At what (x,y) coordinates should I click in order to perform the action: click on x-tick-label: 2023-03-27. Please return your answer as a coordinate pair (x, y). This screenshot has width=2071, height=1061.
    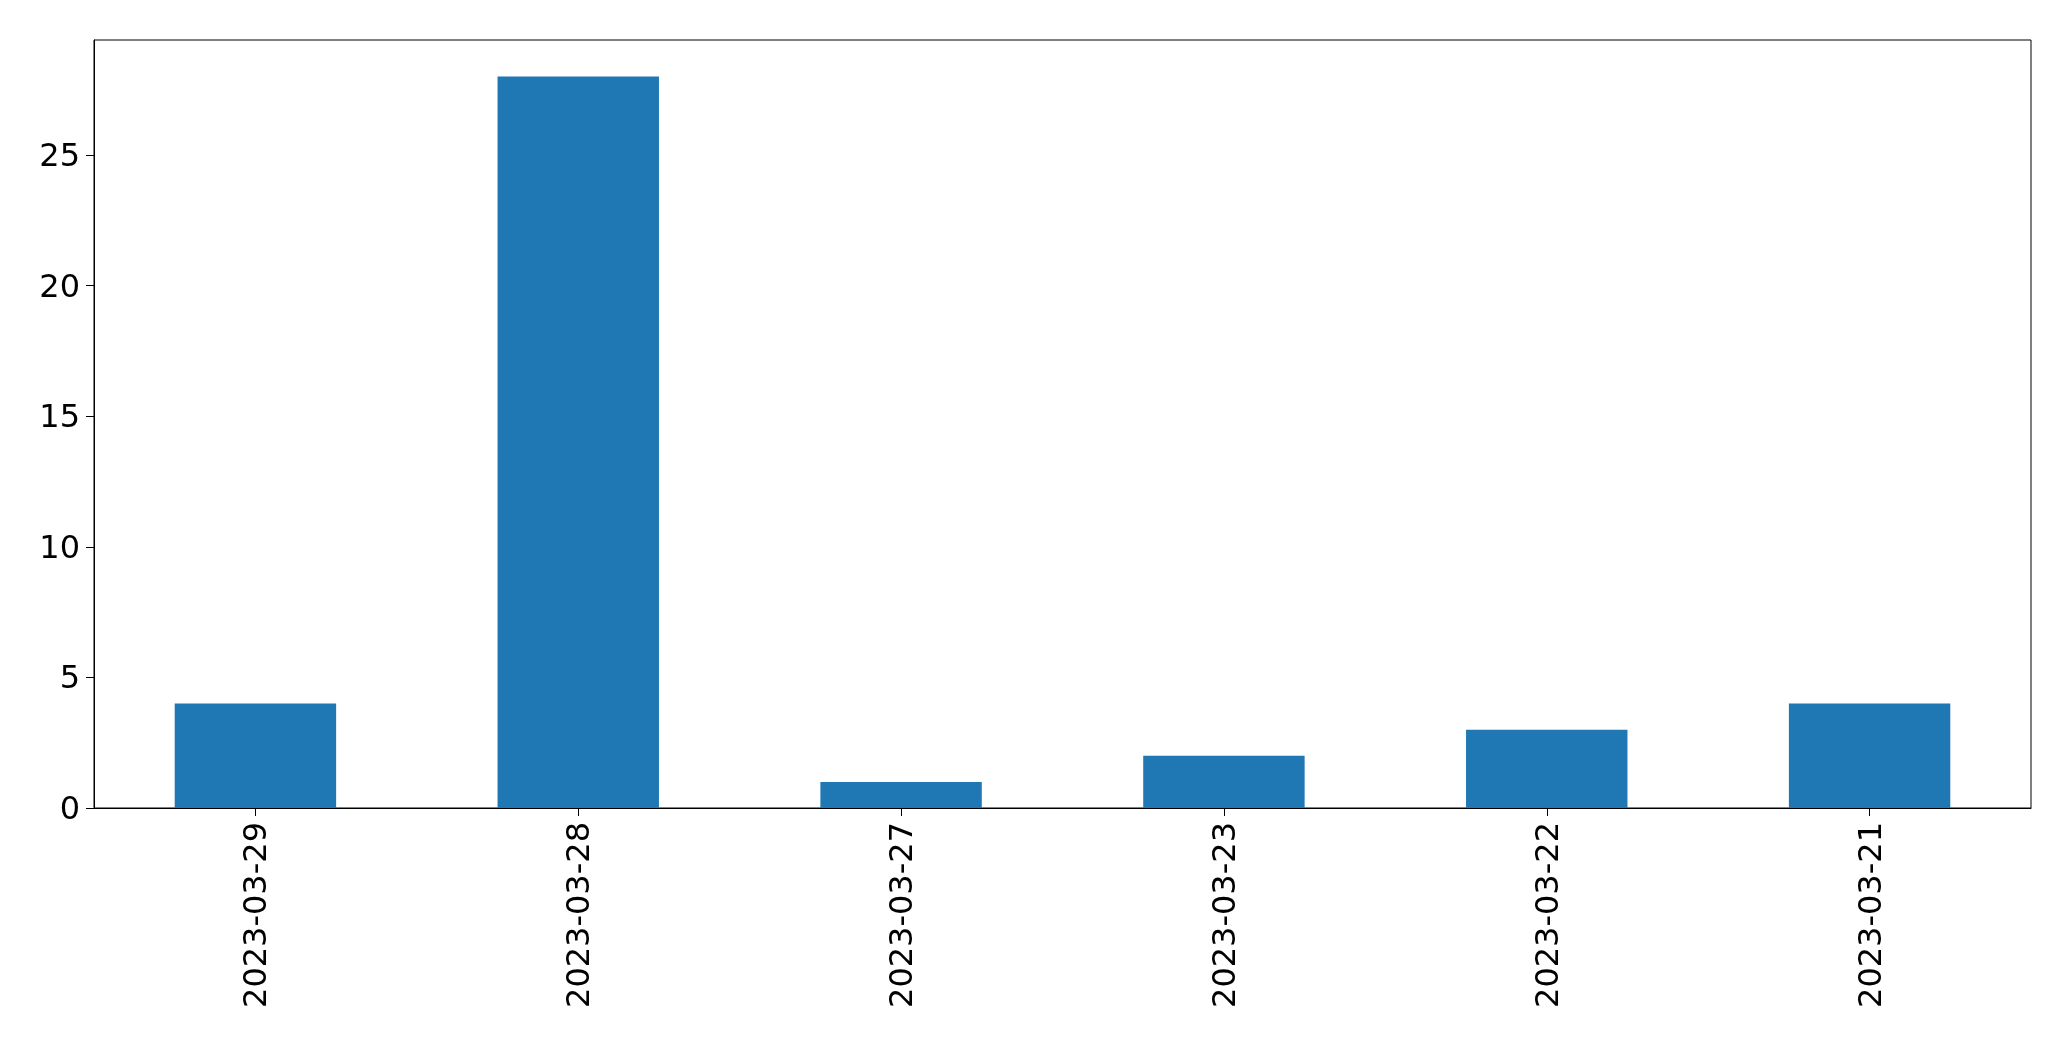
    Looking at the image, I should click on (901, 915).